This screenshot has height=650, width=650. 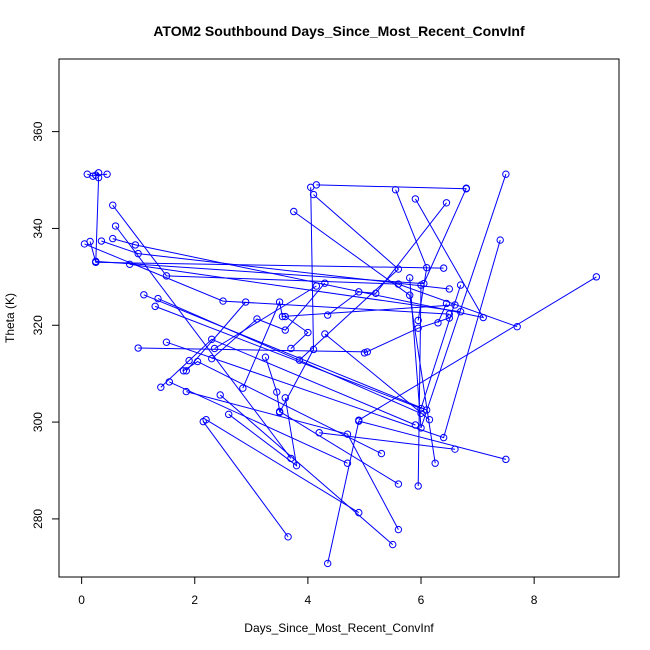 What do you see at coordinates (38, 422) in the screenshot?
I see `y-tick-label: 300` at bounding box center [38, 422].